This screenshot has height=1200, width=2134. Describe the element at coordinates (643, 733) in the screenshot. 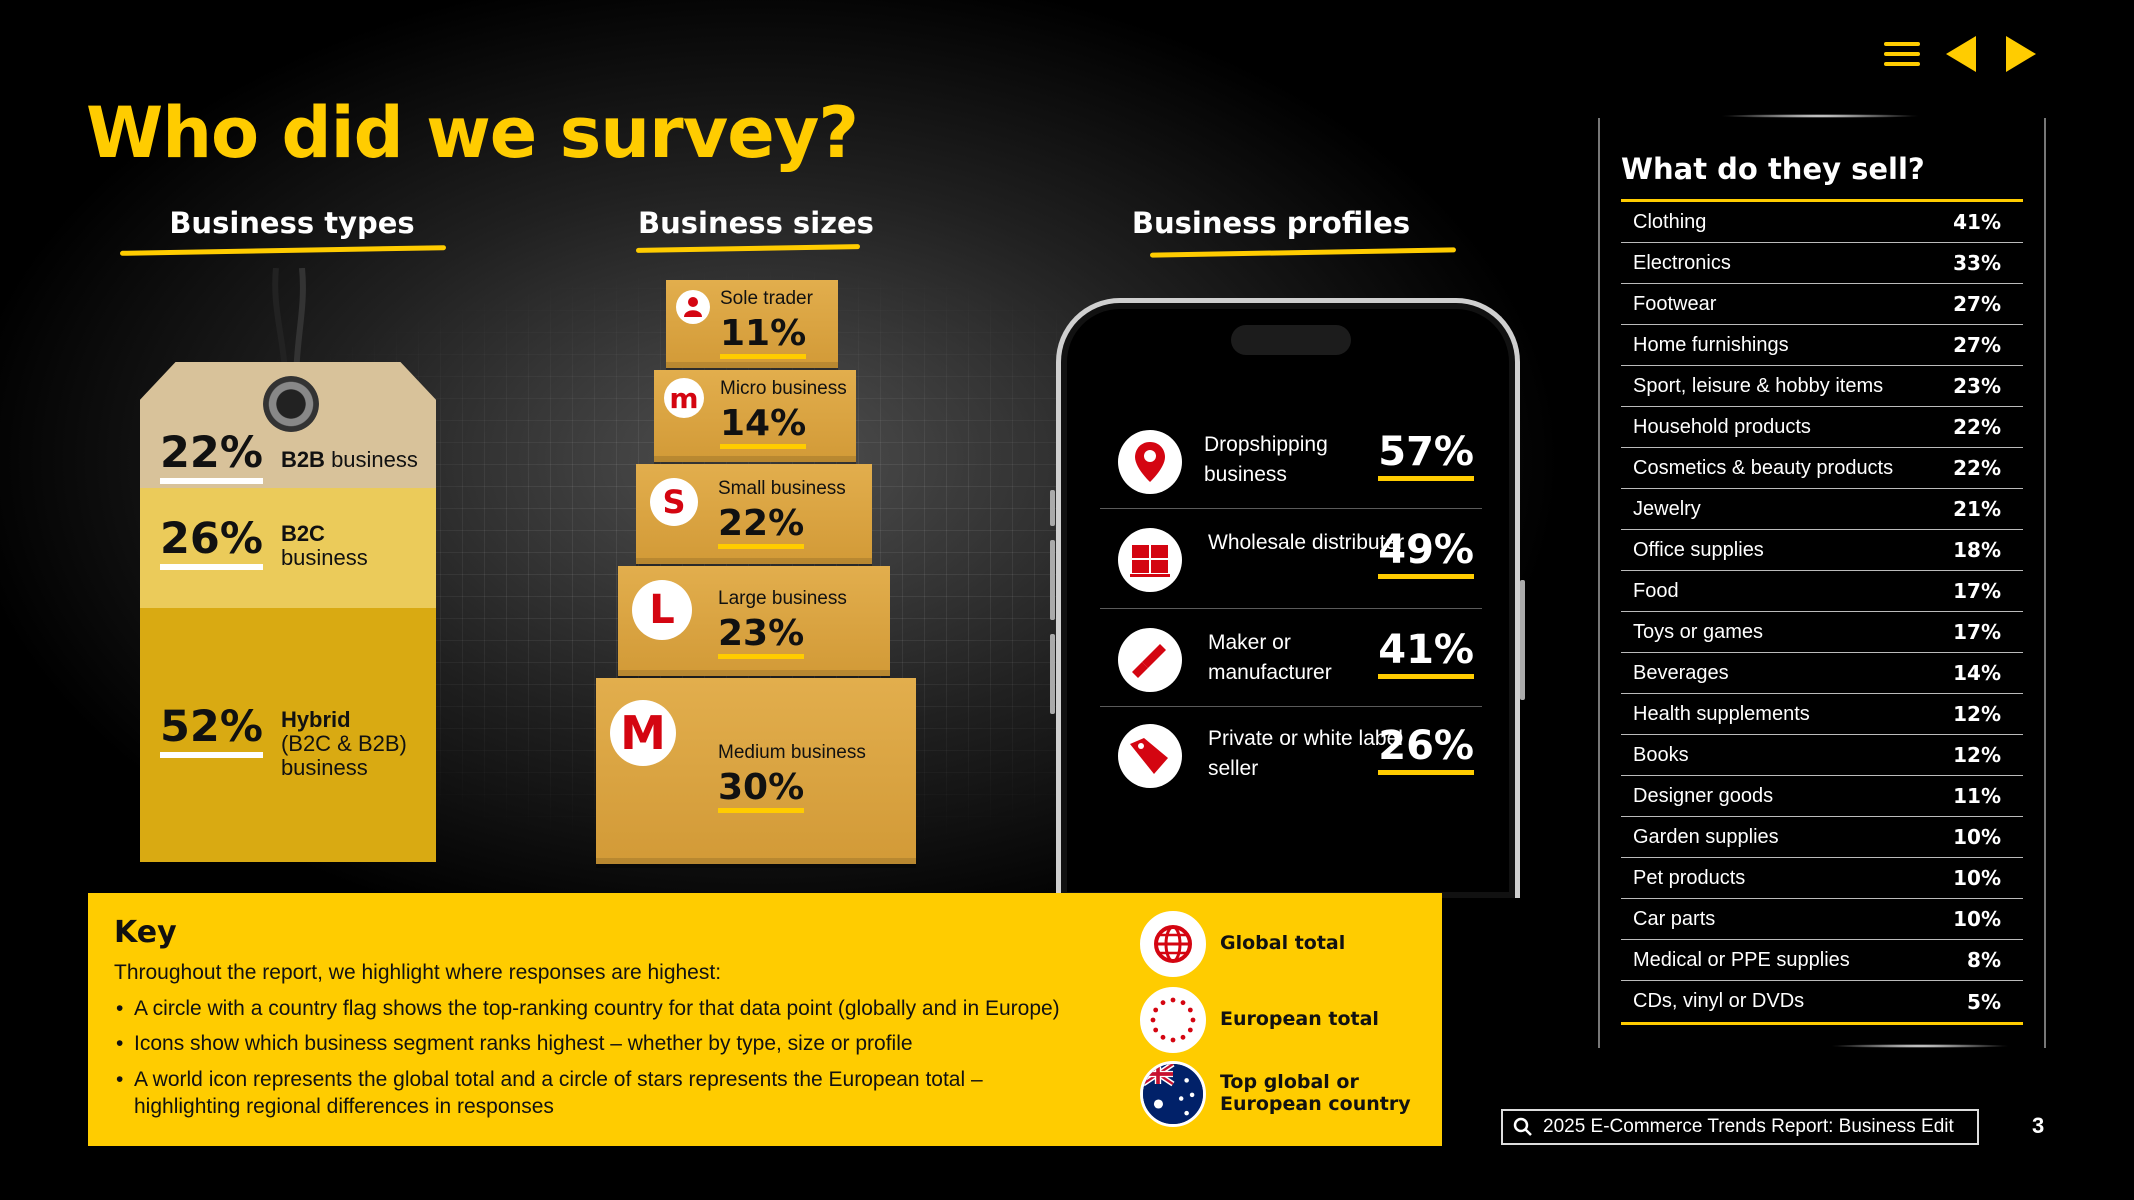

I see `medium-badge-icon: M` at that location.